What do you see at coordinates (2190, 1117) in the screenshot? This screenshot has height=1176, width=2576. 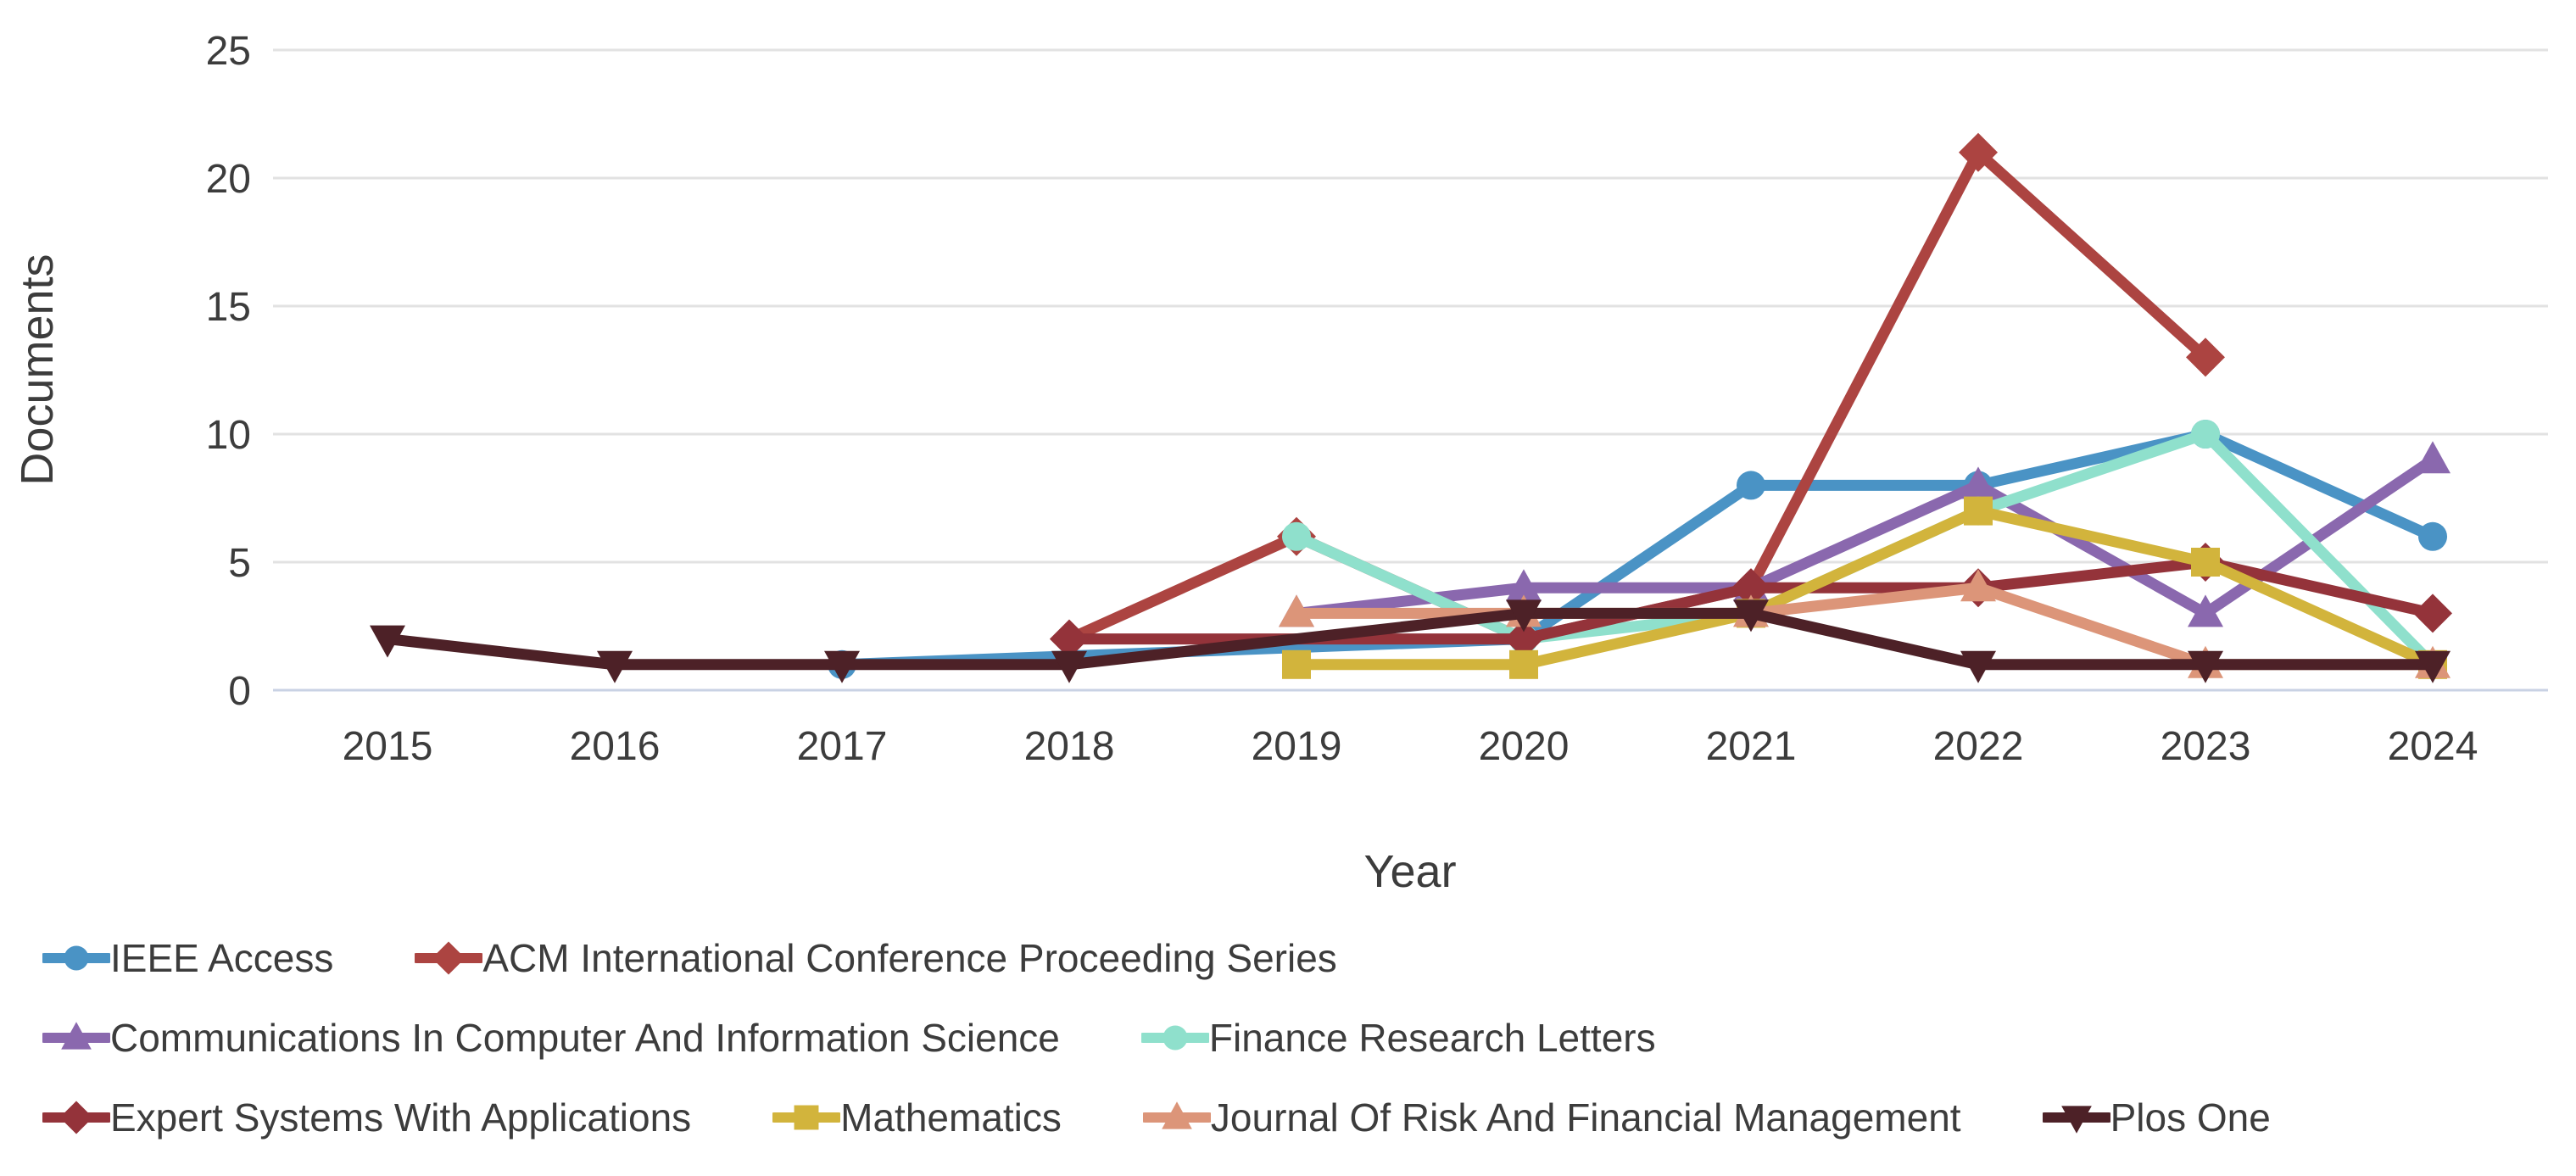 I see `legend-label: Plos One` at bounding box center [2190, 1117].